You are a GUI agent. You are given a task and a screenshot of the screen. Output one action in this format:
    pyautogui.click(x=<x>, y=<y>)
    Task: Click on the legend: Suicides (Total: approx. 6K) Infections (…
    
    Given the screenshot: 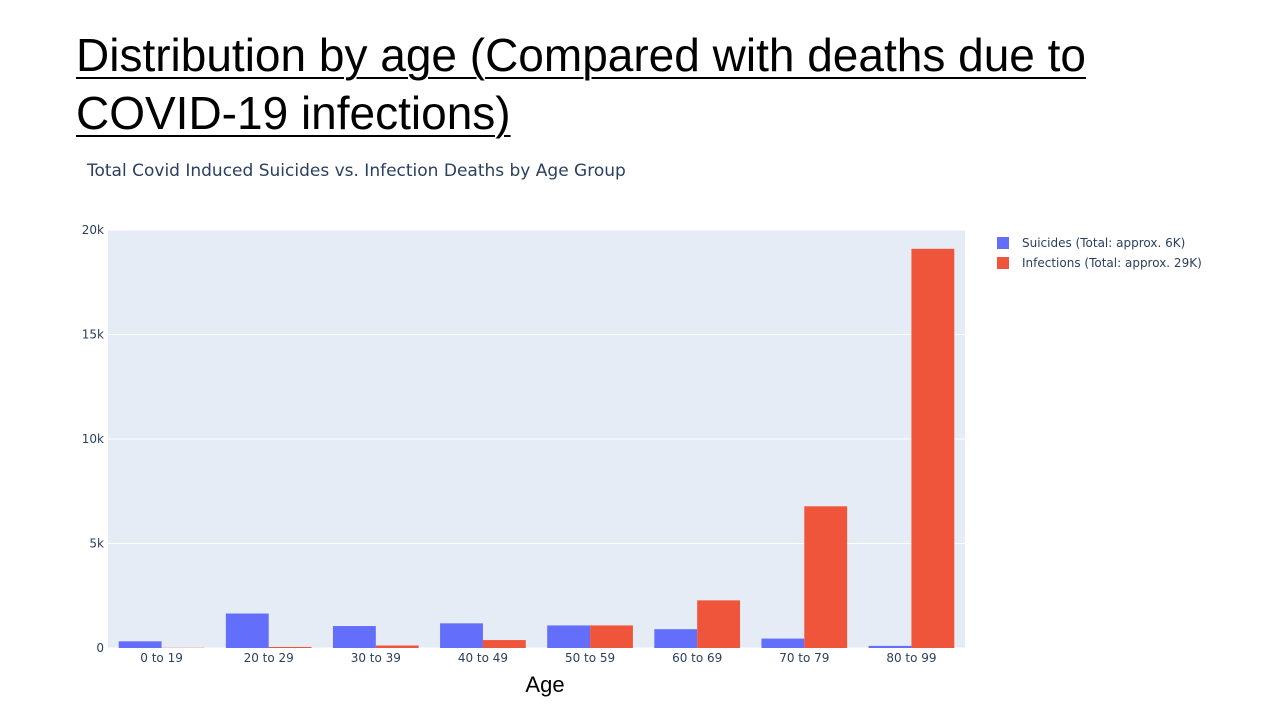 What is the action you would take?
    pyautogui.click(x=1099, y=253)
    